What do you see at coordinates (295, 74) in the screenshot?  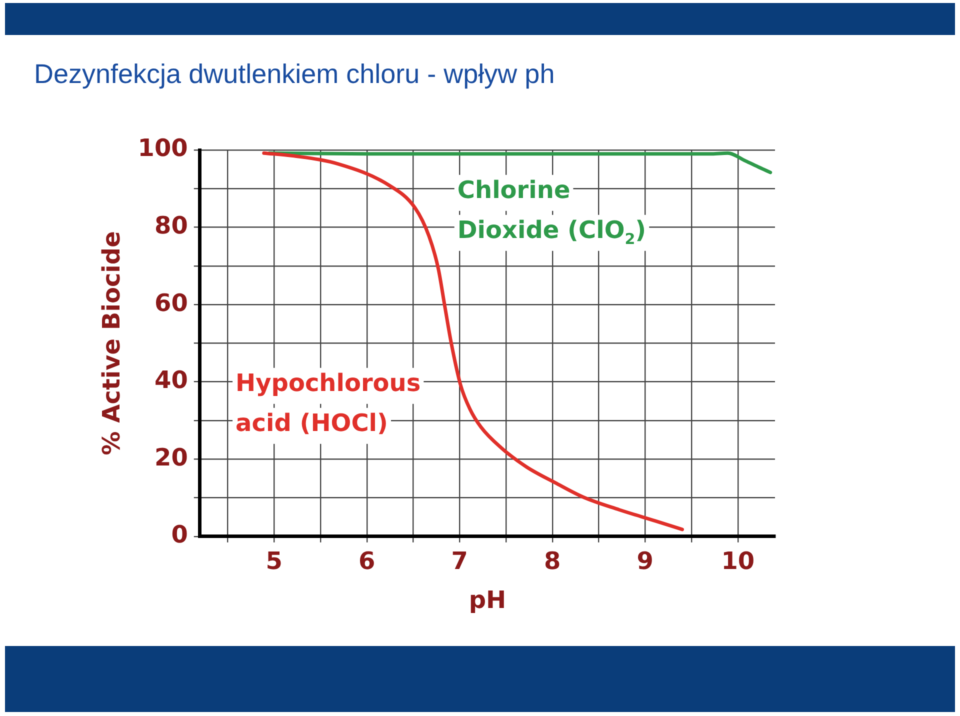 I see `chart-title: Dezynfekcja dwutlenkiem chloru - wpływ ph` at bounding box center [295, 74].